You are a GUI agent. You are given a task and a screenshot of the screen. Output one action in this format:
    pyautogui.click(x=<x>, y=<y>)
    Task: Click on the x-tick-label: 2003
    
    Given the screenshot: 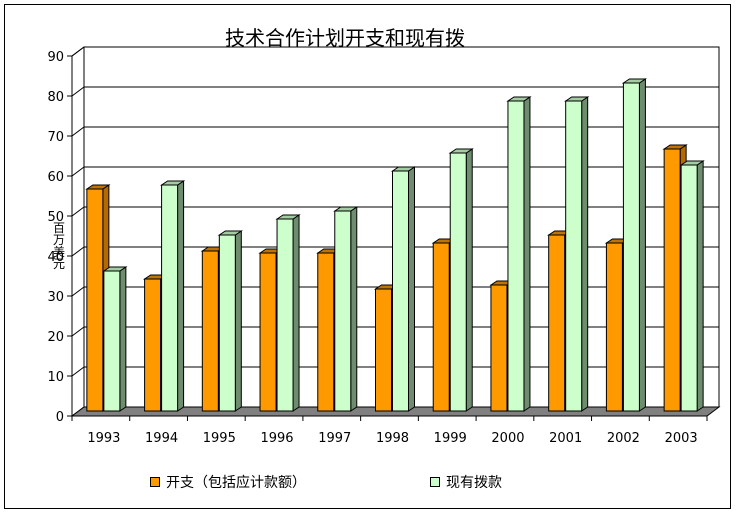 What is the action you would take?
    pyautogui.click(x=681, y=438)
    